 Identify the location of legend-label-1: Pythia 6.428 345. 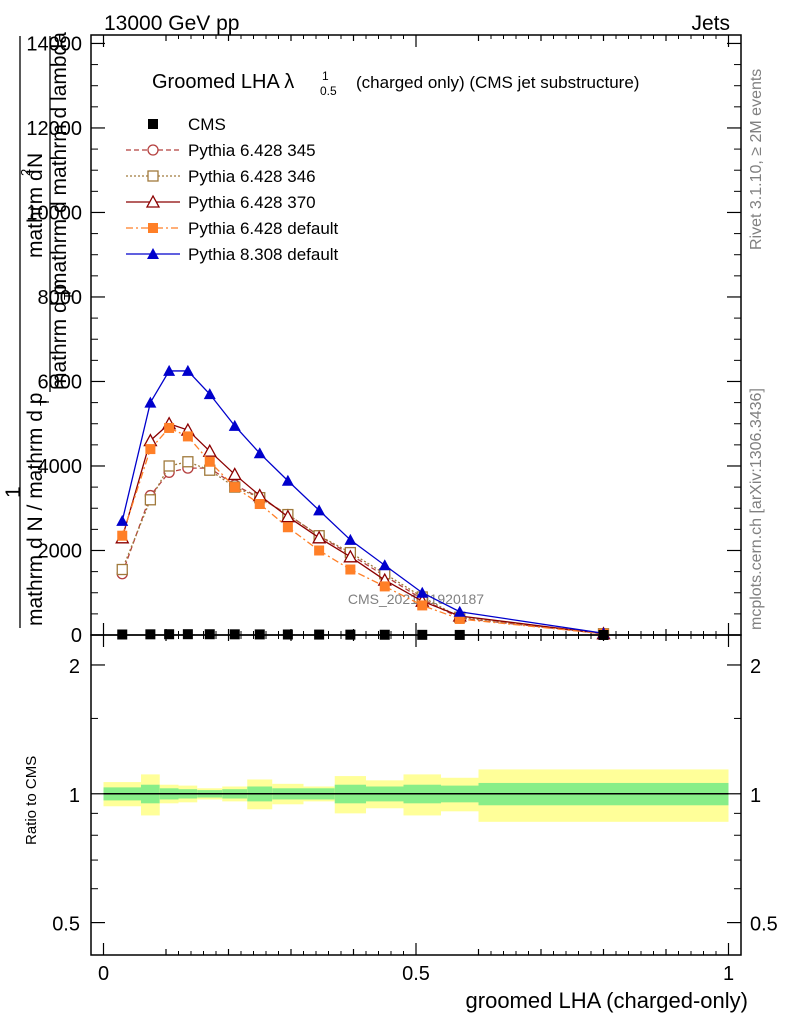
(252, 150).